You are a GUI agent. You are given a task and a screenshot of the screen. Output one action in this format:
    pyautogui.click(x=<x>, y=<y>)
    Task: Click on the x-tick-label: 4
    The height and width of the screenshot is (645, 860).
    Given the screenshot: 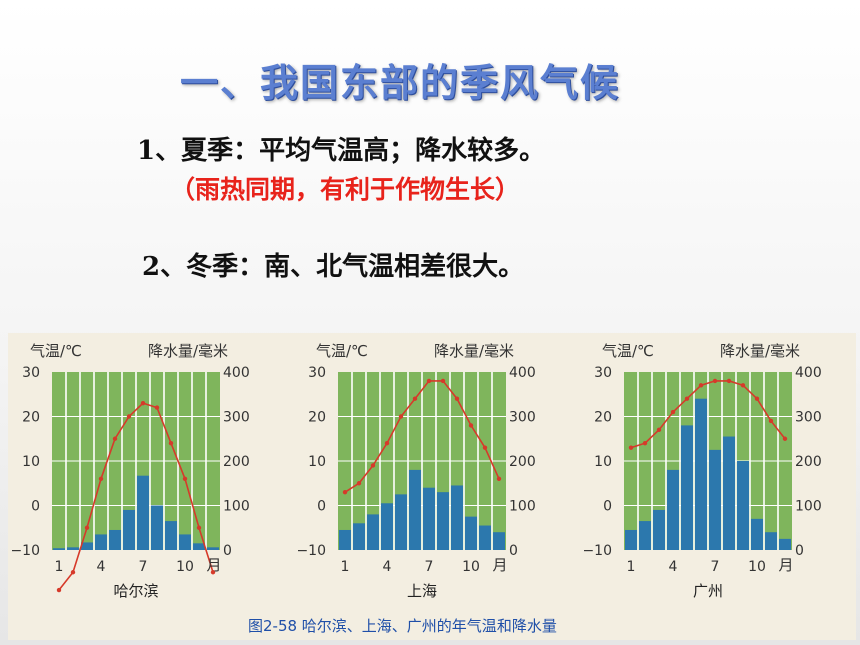 What is the action you would take?
    pyautogui.click(x=673, y=567)
    